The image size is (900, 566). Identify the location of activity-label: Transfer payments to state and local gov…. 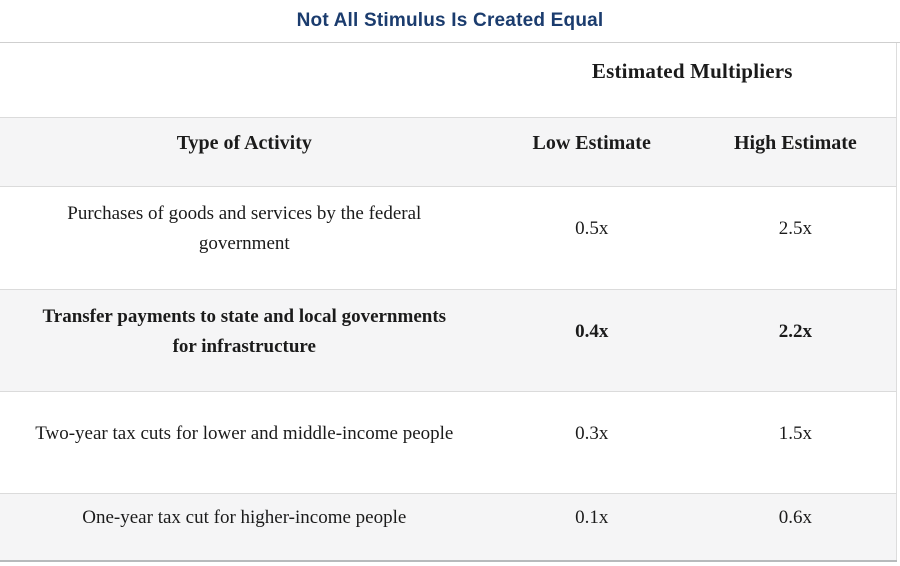
(244, 340).